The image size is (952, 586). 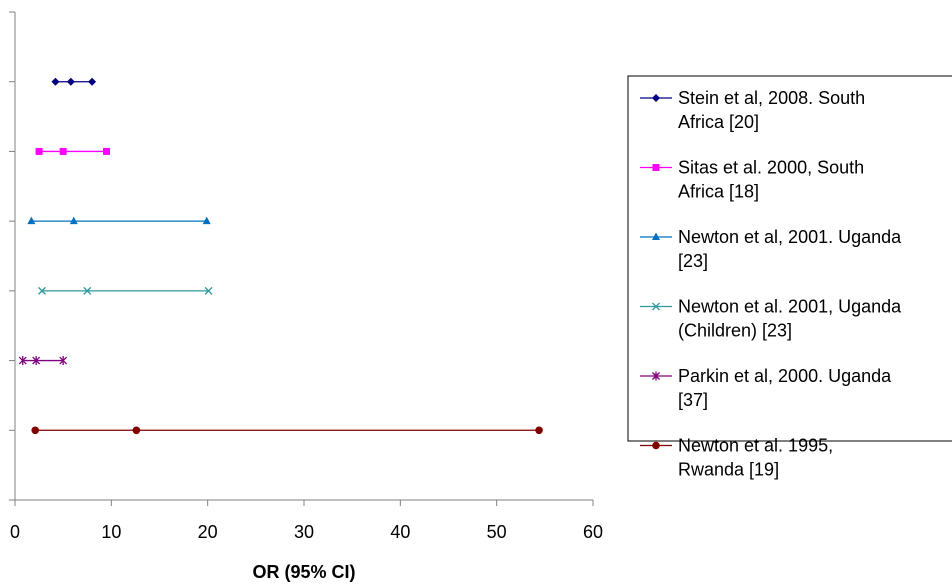 What do you see at coordinates (790, 237) in the screenshot?
I see `legend-label-line1: Newton et al, 2001. Uganda` at bounding box center [790, 237].